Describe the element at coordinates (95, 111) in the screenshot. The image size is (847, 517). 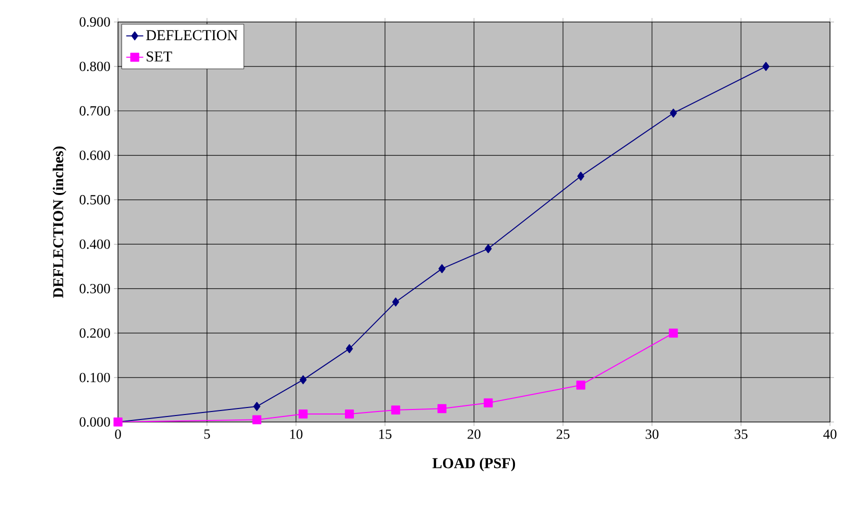
I see `y-tick-label: 0.700` at that location.